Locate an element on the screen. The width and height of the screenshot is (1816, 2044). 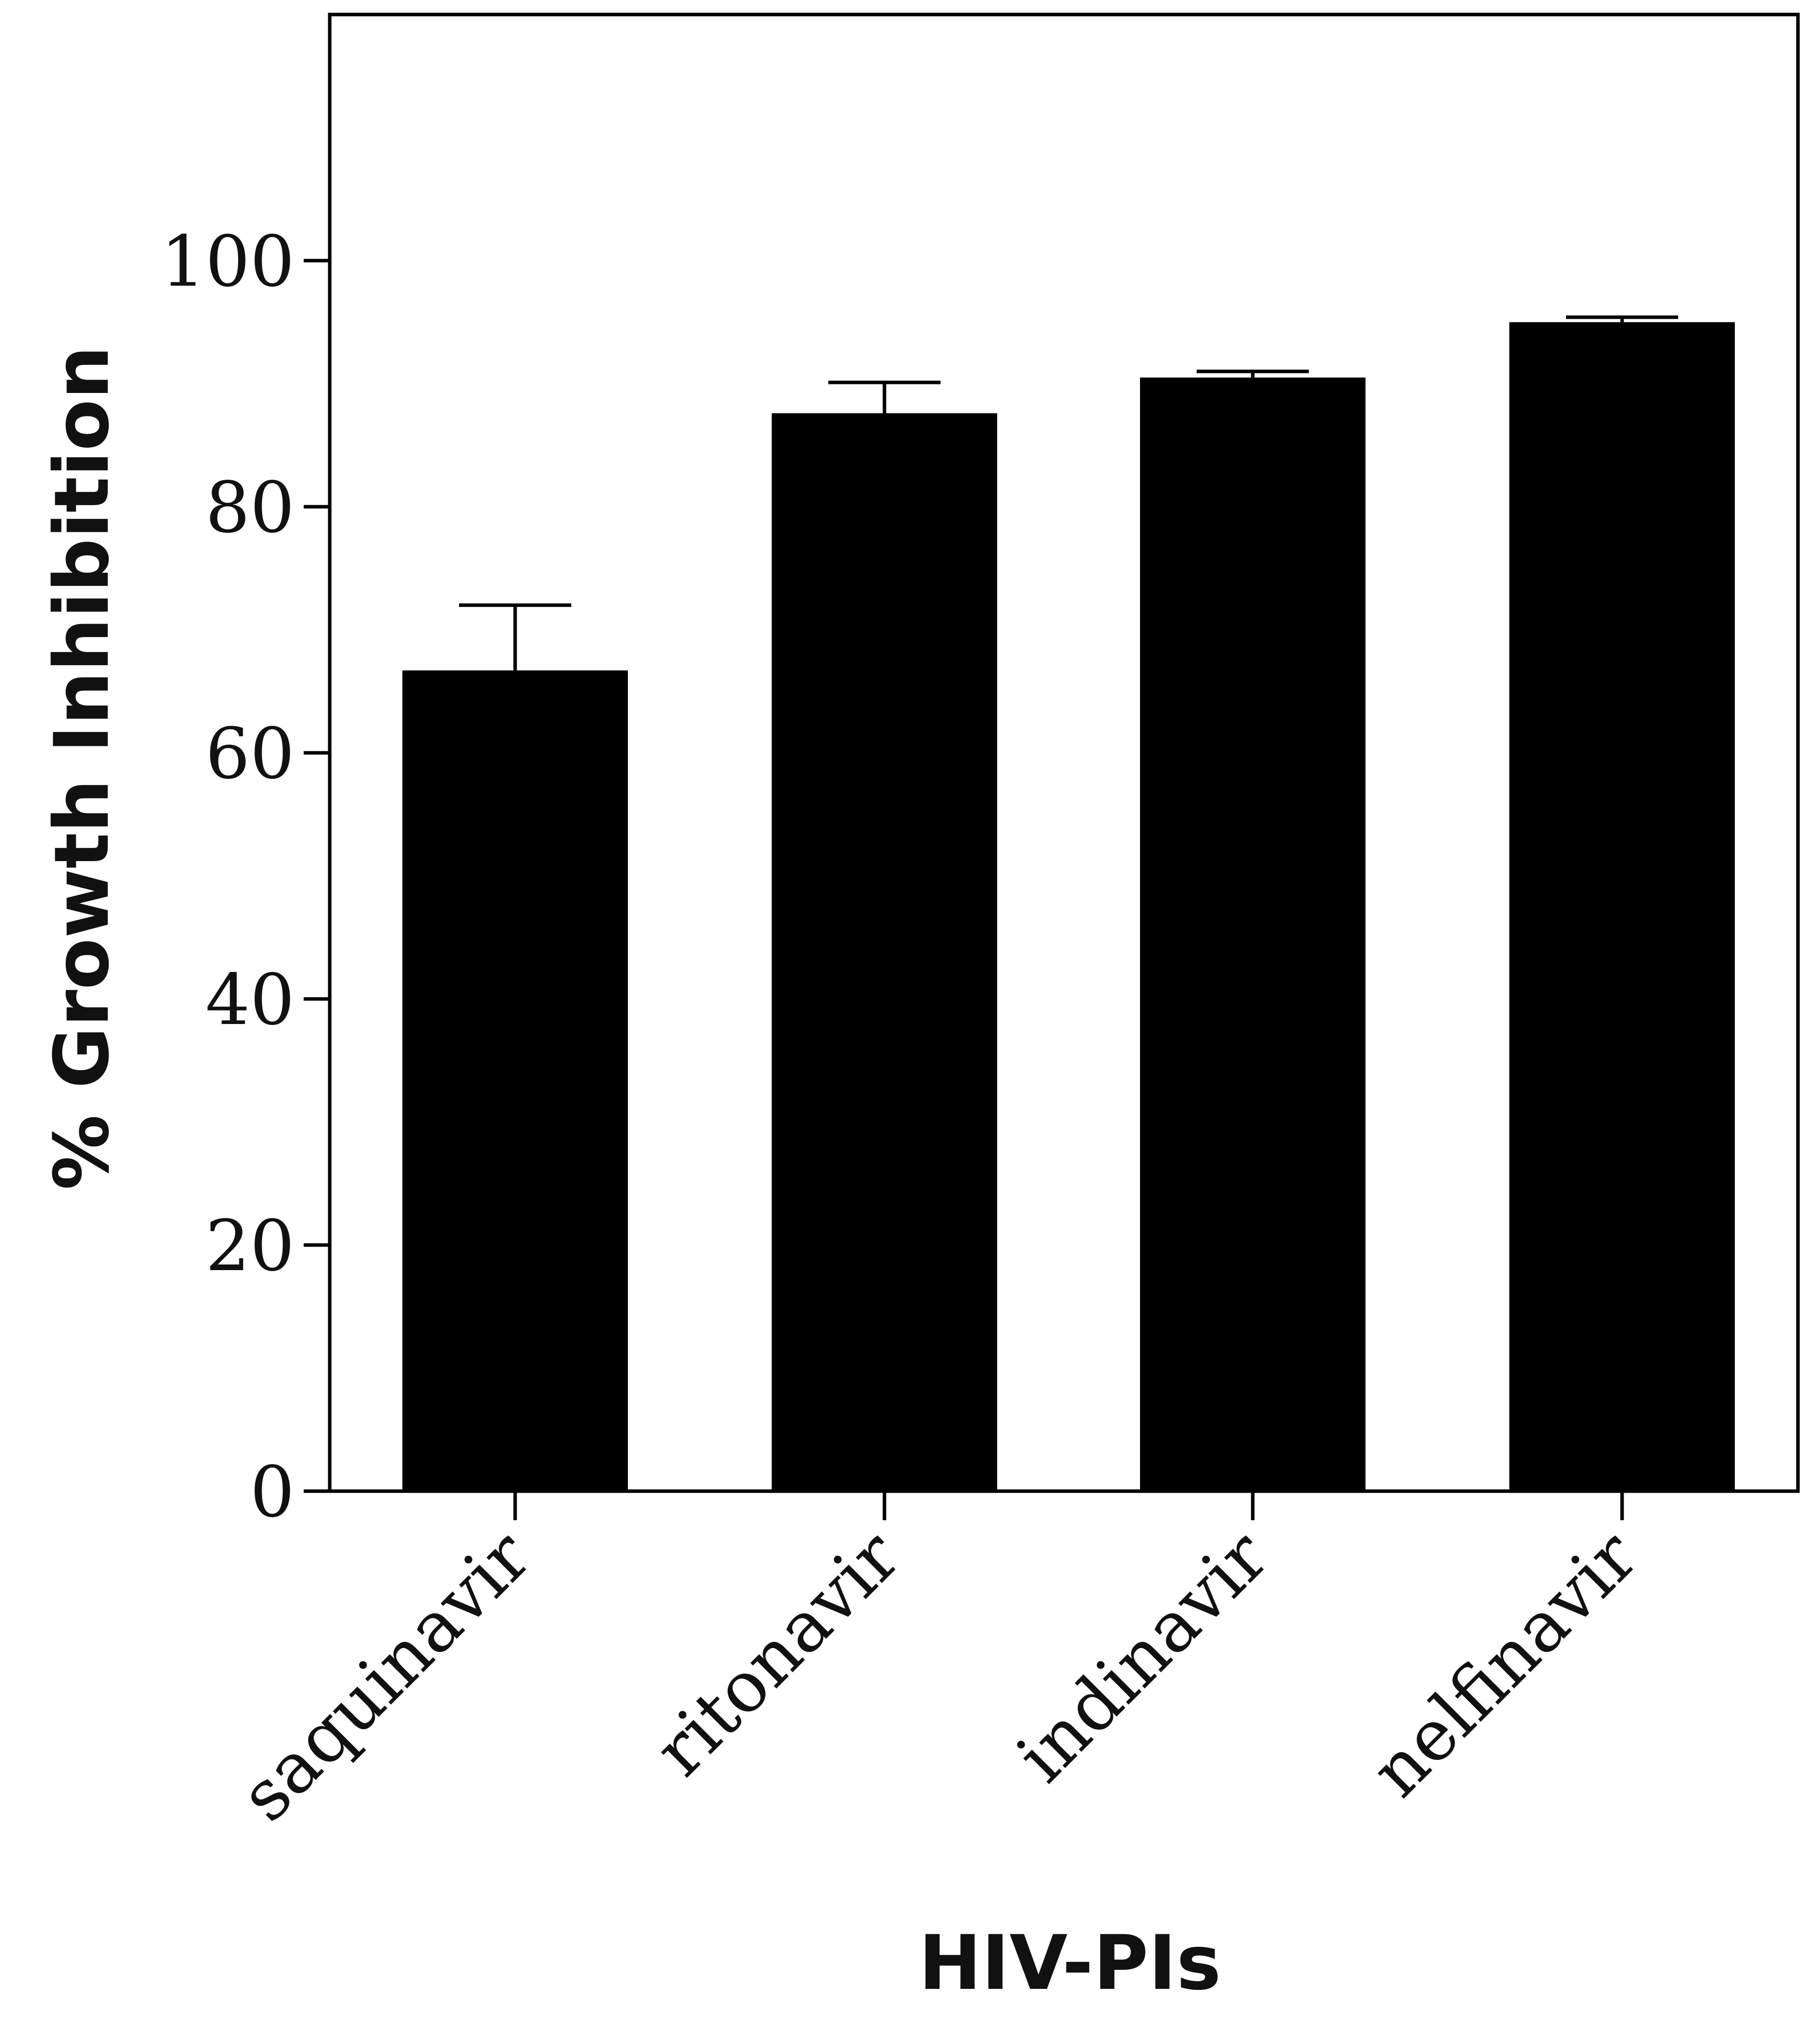
y-axis: 0 20 40 60 80 100 is located at coordinates (245, 877).